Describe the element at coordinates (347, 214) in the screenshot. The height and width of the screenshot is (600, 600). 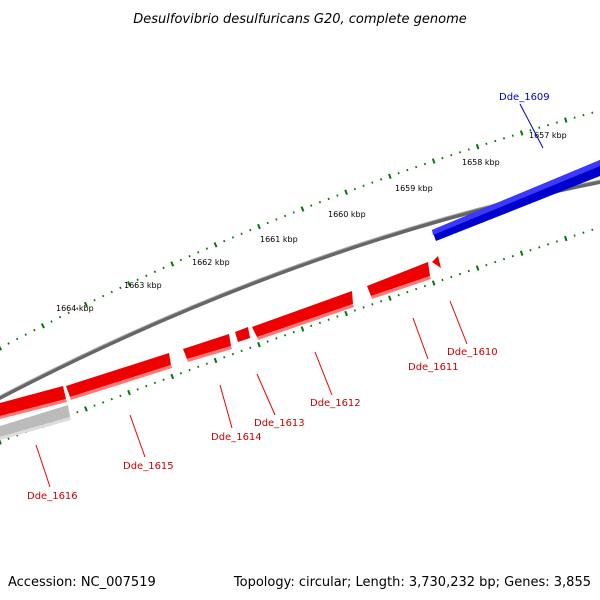
I see `scale-label-1660: 1660 kbp` at that location.